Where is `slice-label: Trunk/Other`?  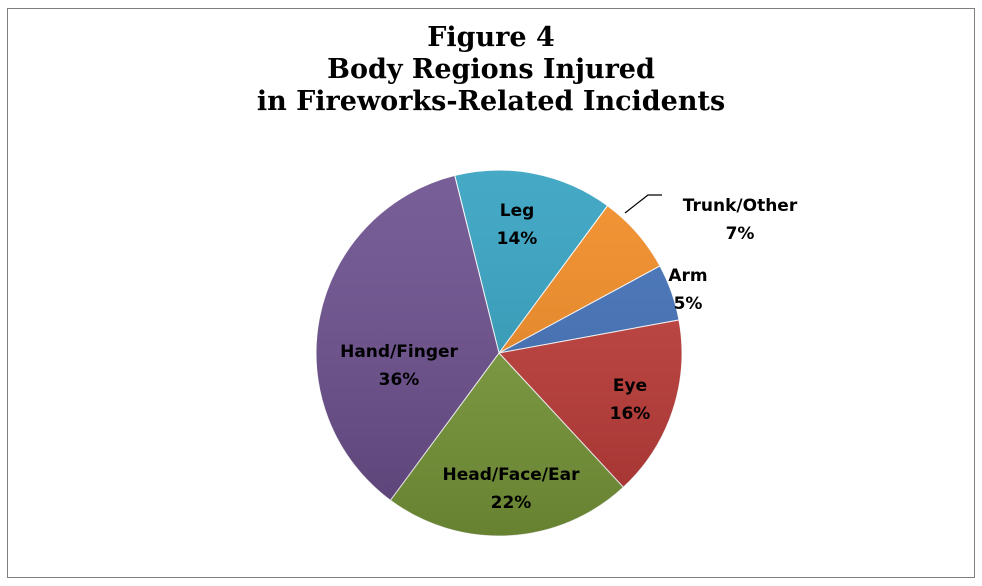 slice-label: Trunk/Other is located at coordinates (740, 206).